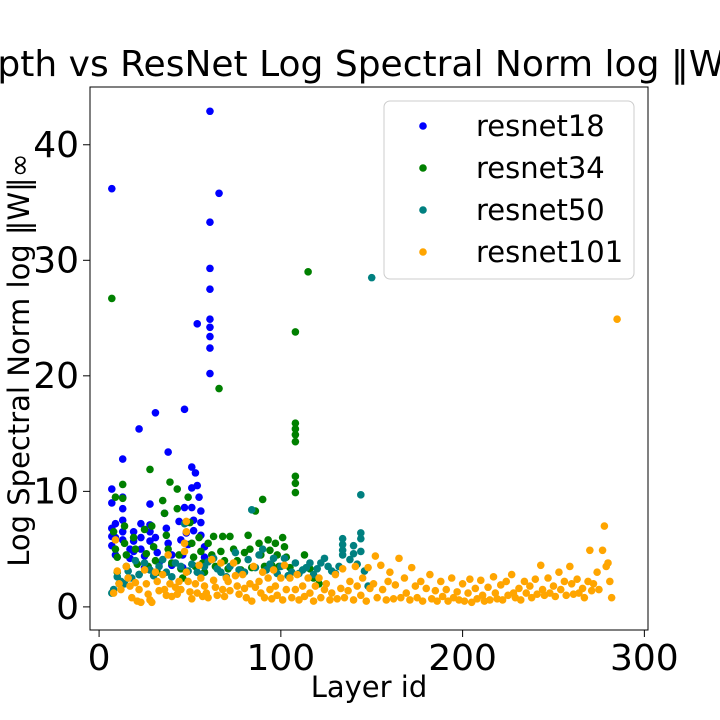 The width and height of the screenshot is (720, 720). I want to click on x-tick-label: 0, so click(99, 658).